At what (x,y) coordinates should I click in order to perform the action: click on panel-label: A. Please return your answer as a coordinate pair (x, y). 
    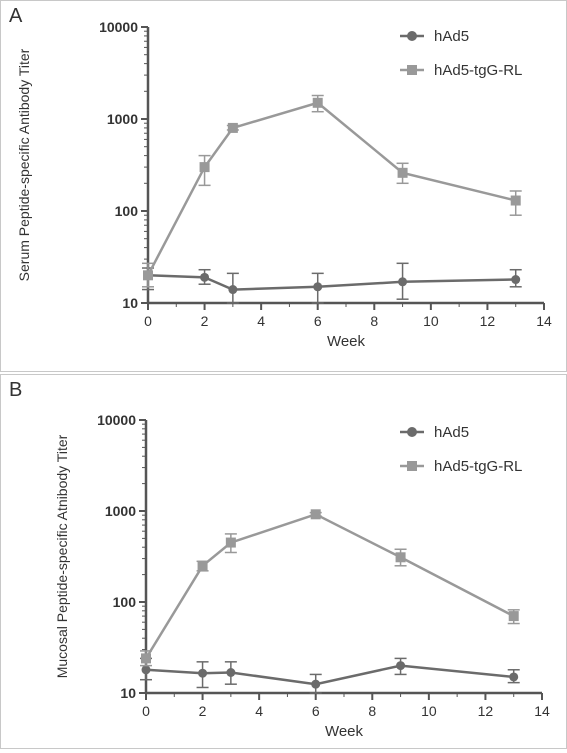
    Looking at the image, I should click on (16, 16).